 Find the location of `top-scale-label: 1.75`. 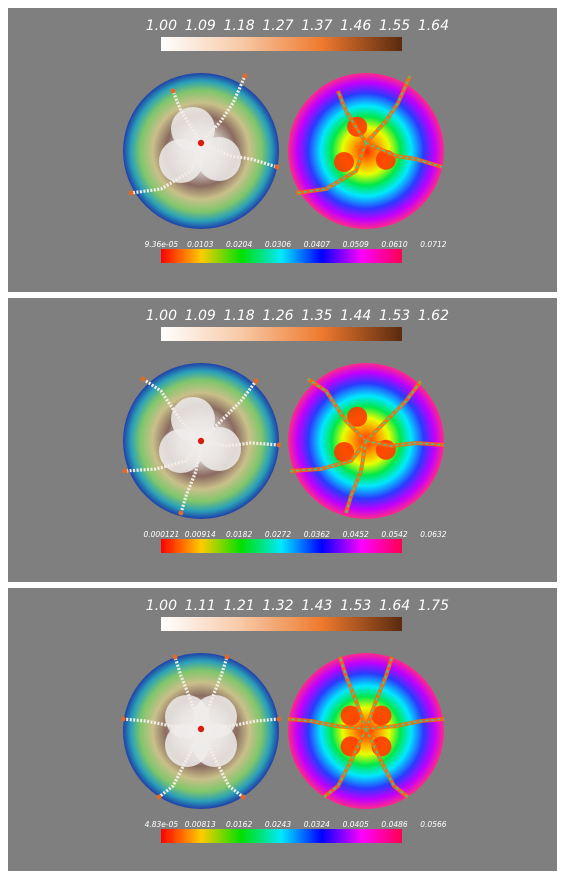

top-scale-label: 1.75 is located at coordinates (433, 606).